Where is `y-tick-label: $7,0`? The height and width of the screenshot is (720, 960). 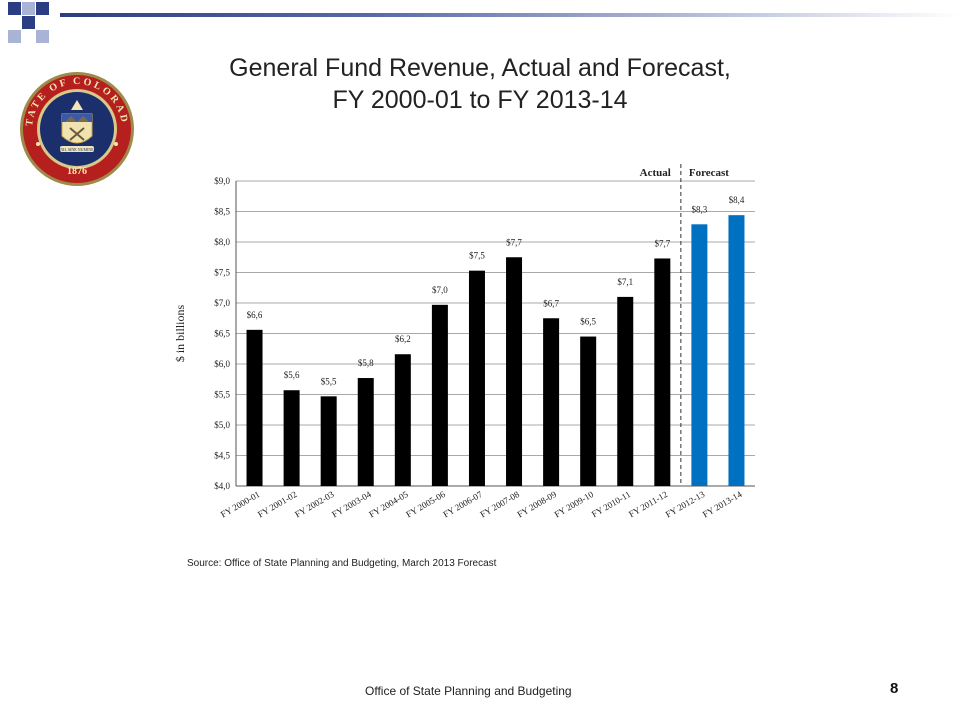 y-tick-label: $7,0 is located at coordinates (222, 303).